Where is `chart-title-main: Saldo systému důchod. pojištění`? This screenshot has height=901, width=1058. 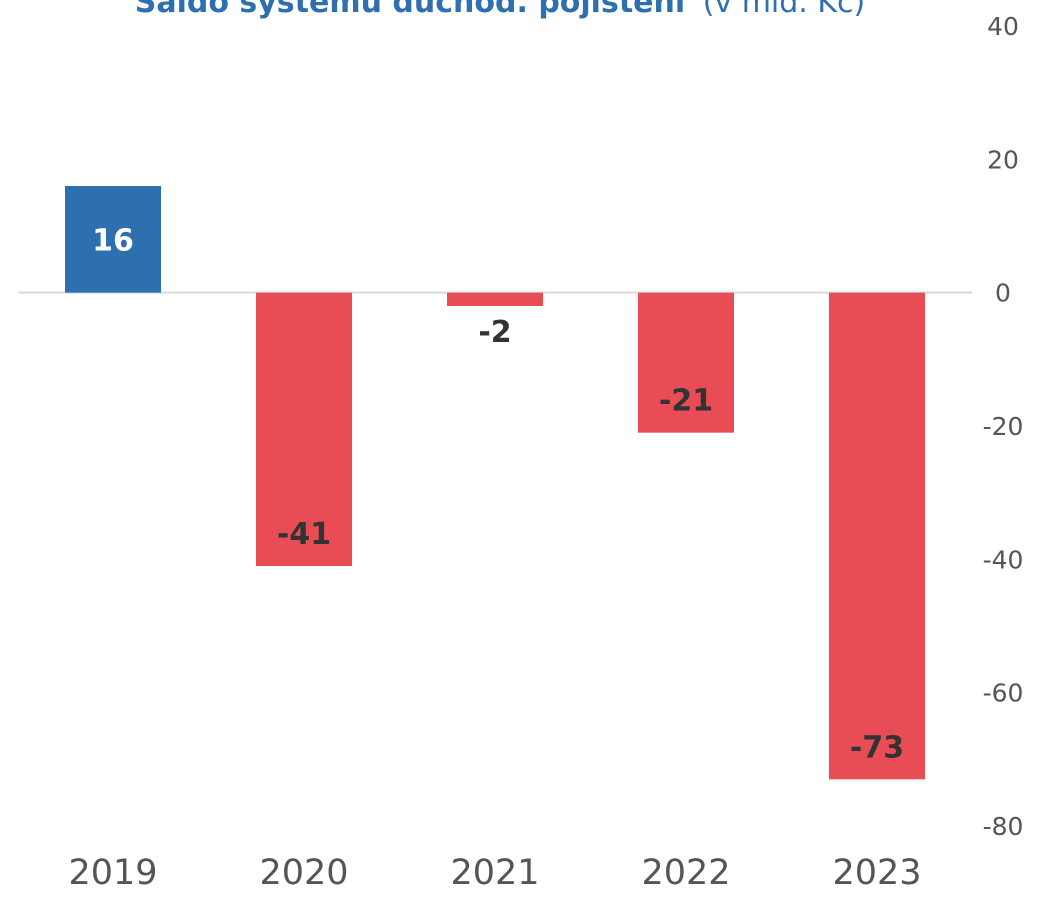 chart-title-main: Saldo systému důchod. pojištění is located at coordinates (411, 10).